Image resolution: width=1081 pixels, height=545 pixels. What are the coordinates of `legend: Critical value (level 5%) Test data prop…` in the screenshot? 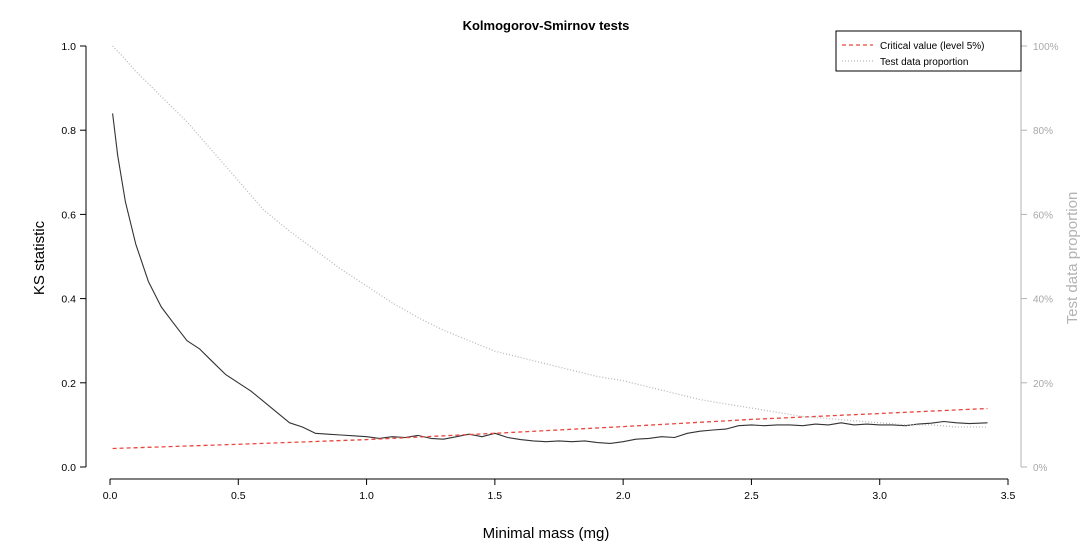 It's located at (928, 51).